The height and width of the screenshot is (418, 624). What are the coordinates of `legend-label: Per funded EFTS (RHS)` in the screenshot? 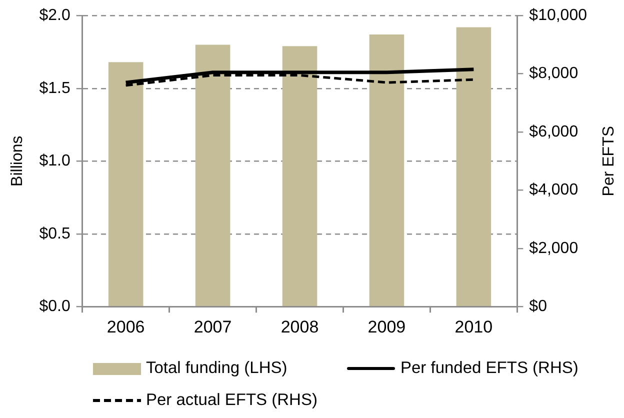 It's located at (489, 368).